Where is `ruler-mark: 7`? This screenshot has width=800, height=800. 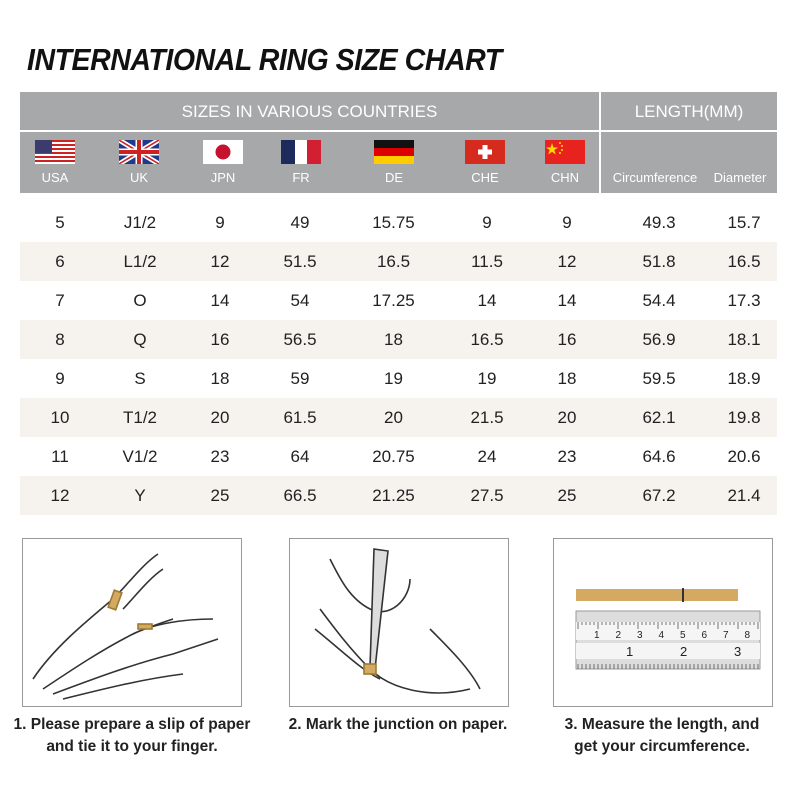
ruler-mark: 7 is located at coordinates (726, 635).